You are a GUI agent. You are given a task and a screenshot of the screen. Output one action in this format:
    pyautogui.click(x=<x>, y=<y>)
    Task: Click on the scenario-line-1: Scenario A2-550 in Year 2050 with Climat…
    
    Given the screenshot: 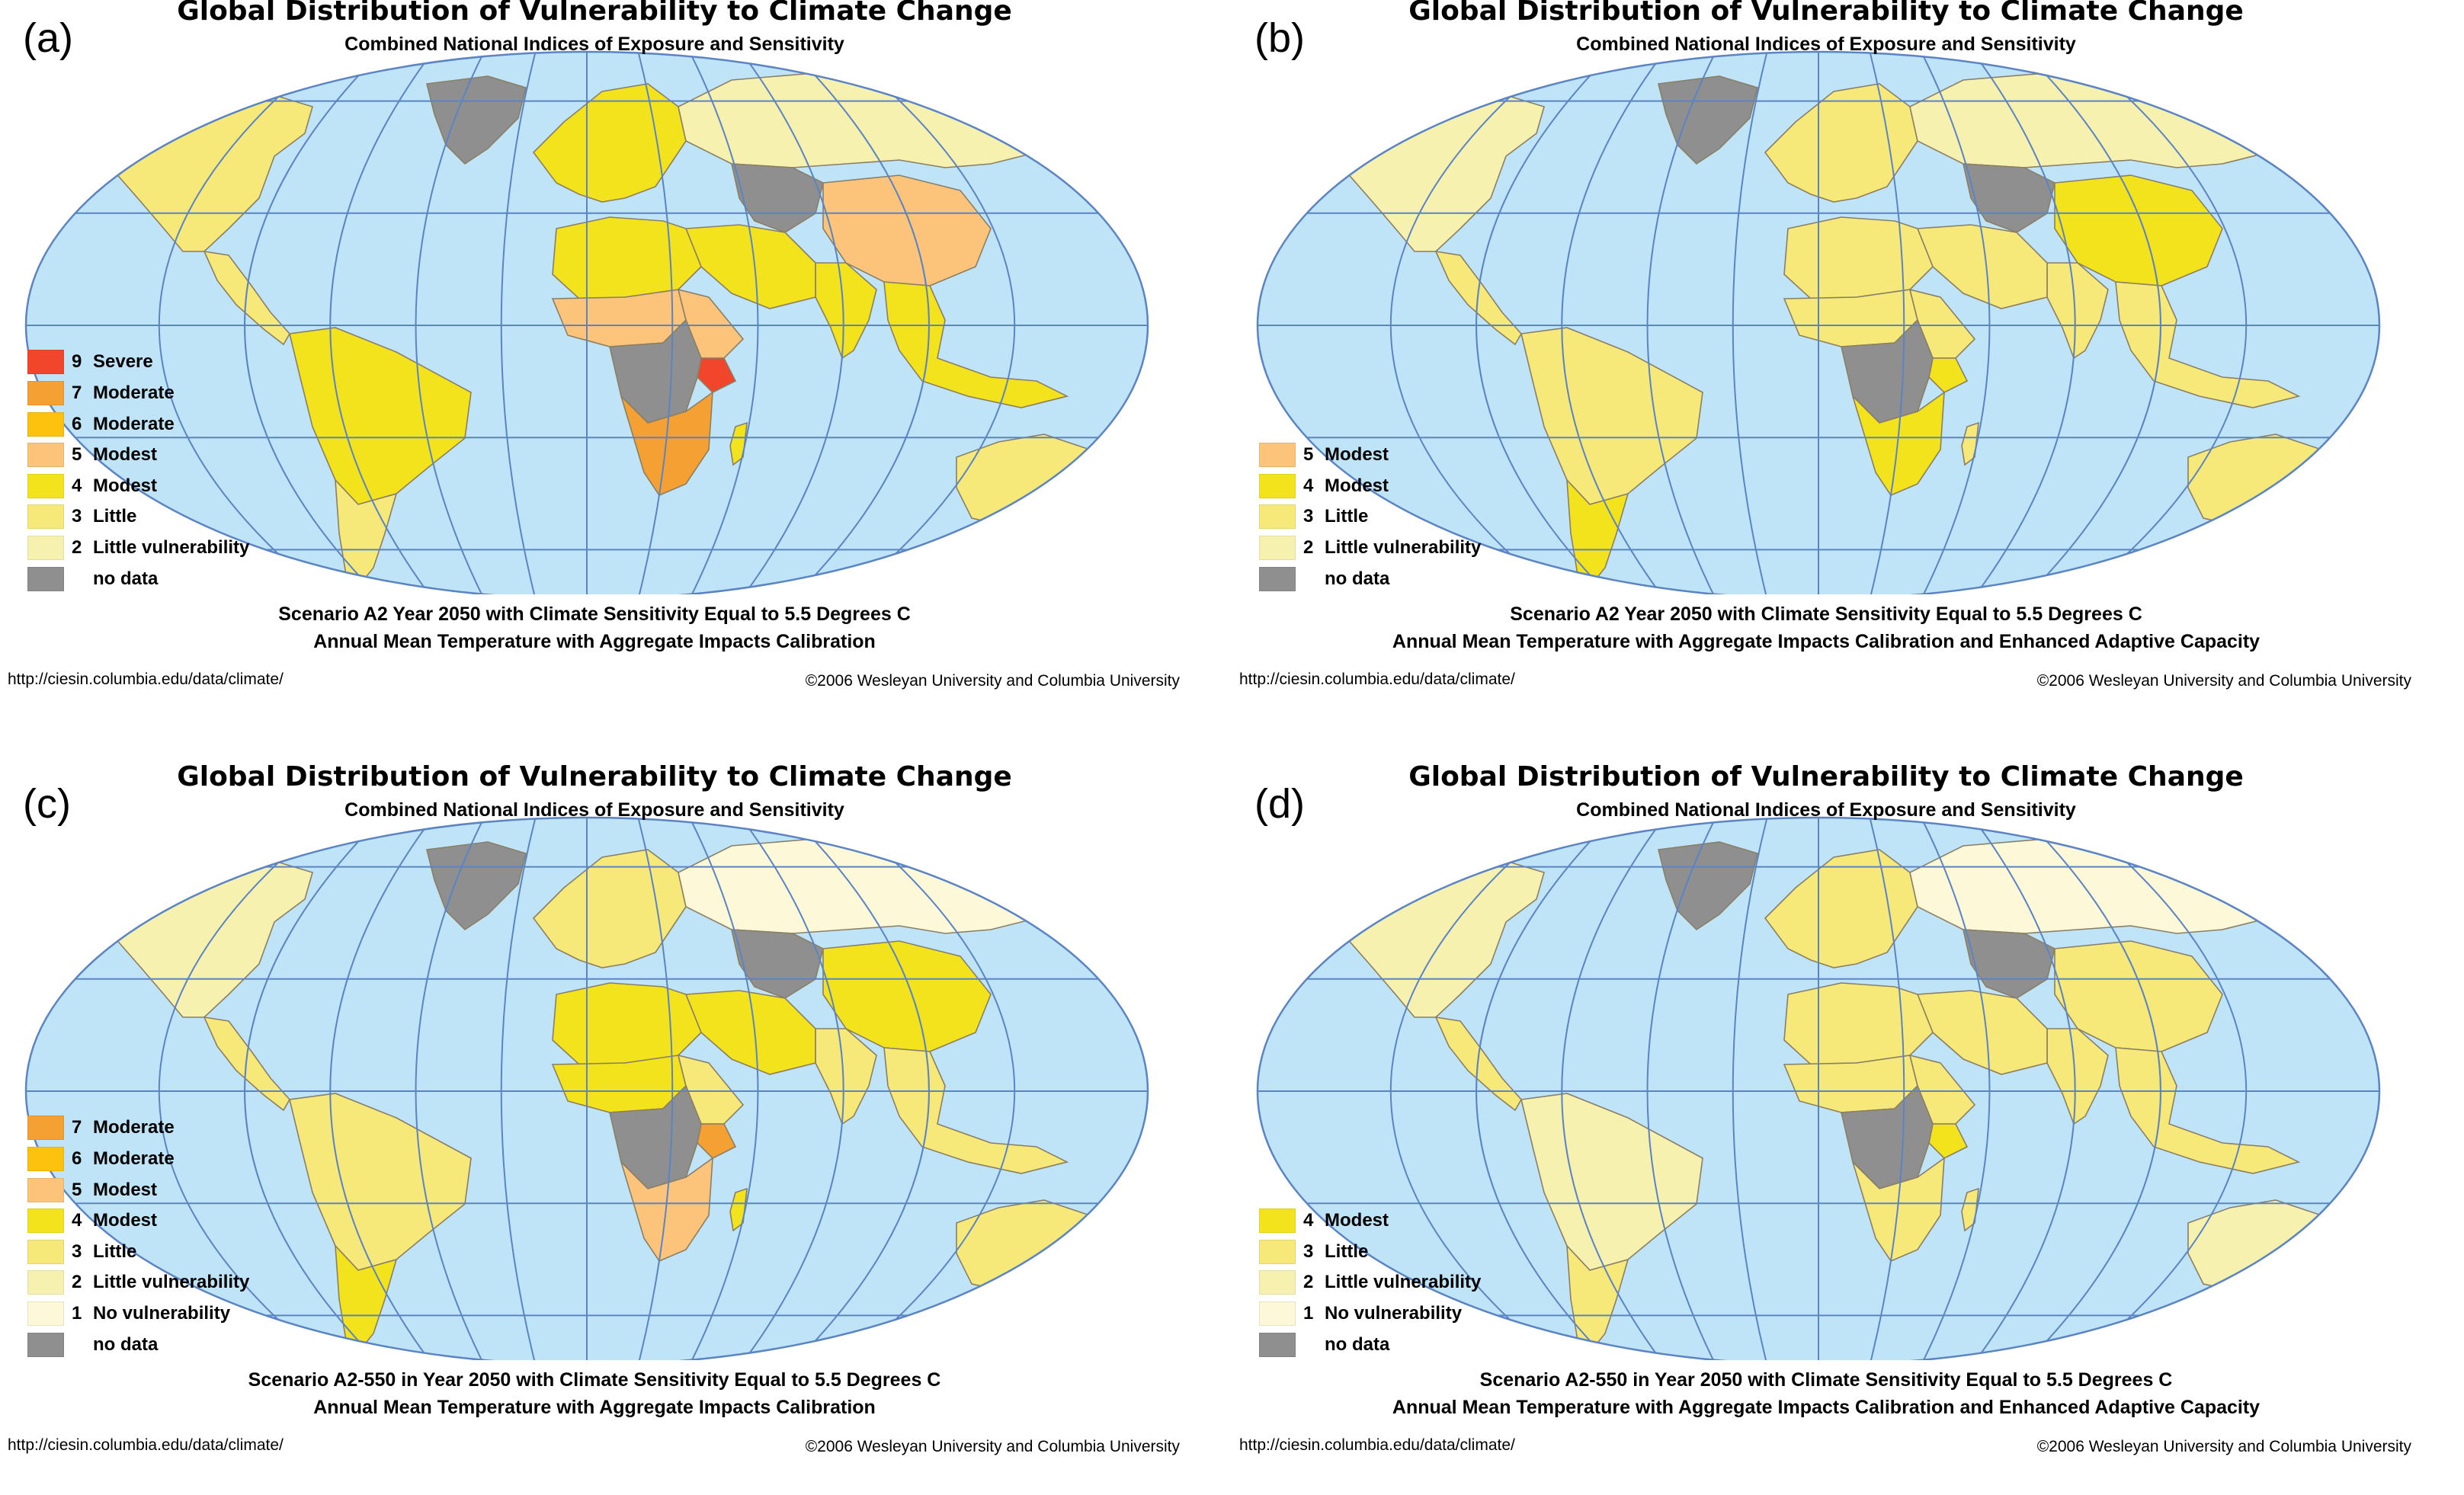 What is the action you would take?
    pyautogui.click(x=1826, y=1380)
    